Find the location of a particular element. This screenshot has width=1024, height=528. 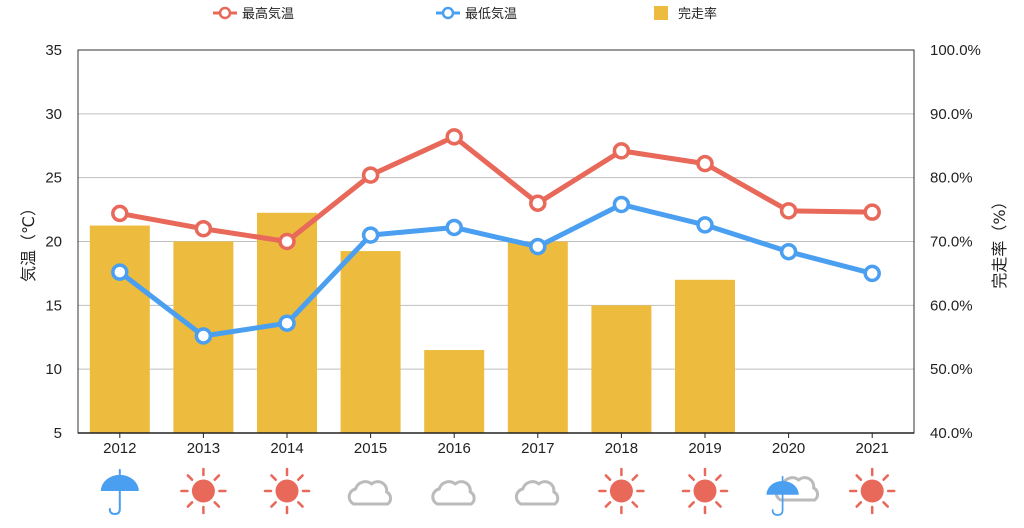

legend-swatch is located at coordinates (661, 13).